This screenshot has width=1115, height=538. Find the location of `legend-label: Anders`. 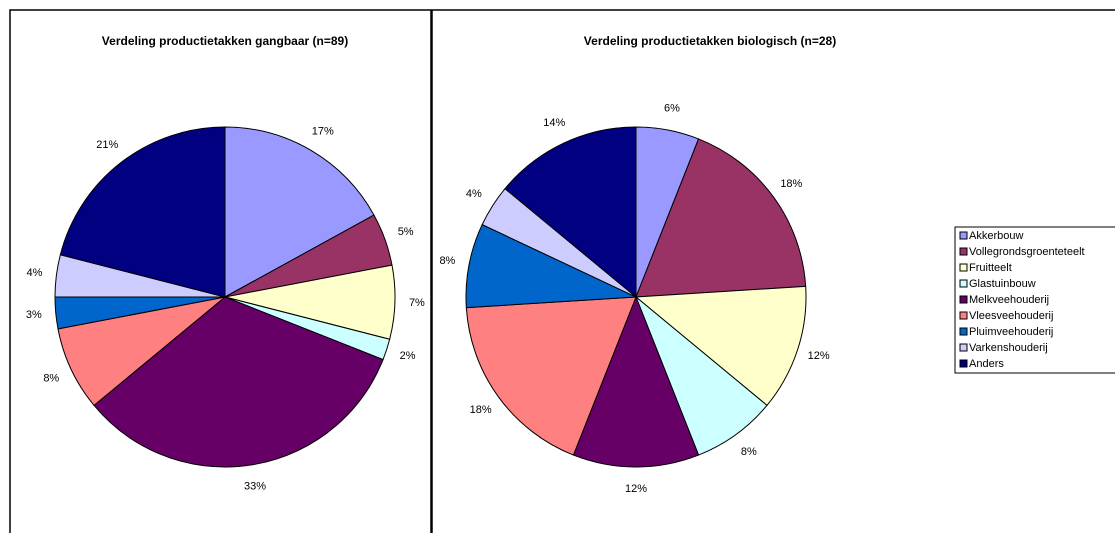

legend-label: Anders is located at coordinates (986, 364).